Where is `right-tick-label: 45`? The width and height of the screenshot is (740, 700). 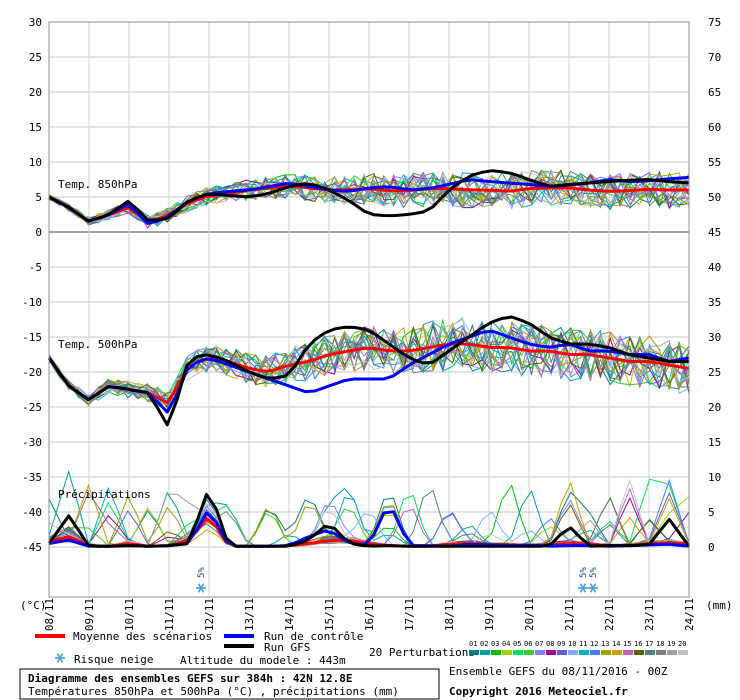
right-tick-label: 45 is located at coordinates (714, 232).